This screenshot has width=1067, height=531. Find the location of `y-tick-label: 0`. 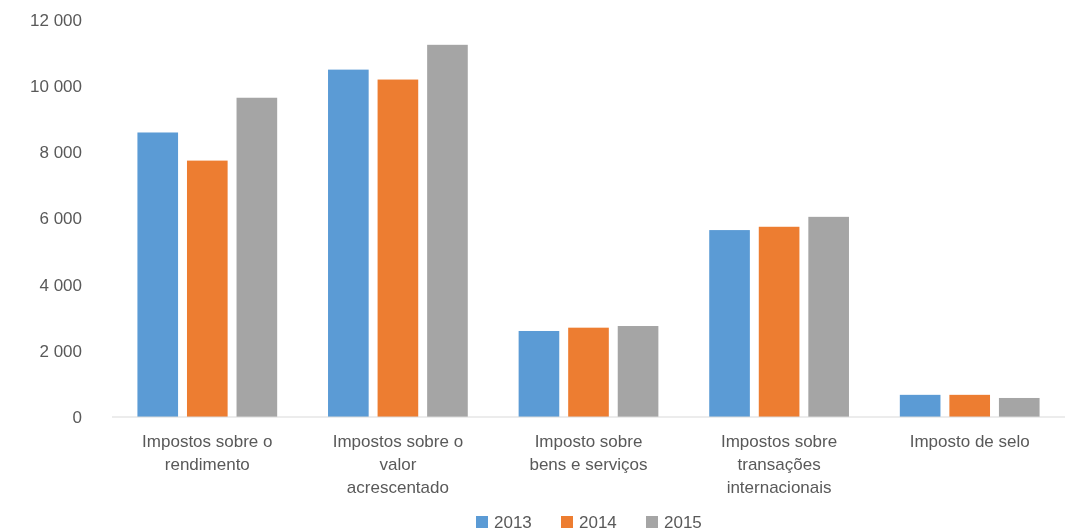

y-tick-label: 0 is located at coordinates (77, 417).